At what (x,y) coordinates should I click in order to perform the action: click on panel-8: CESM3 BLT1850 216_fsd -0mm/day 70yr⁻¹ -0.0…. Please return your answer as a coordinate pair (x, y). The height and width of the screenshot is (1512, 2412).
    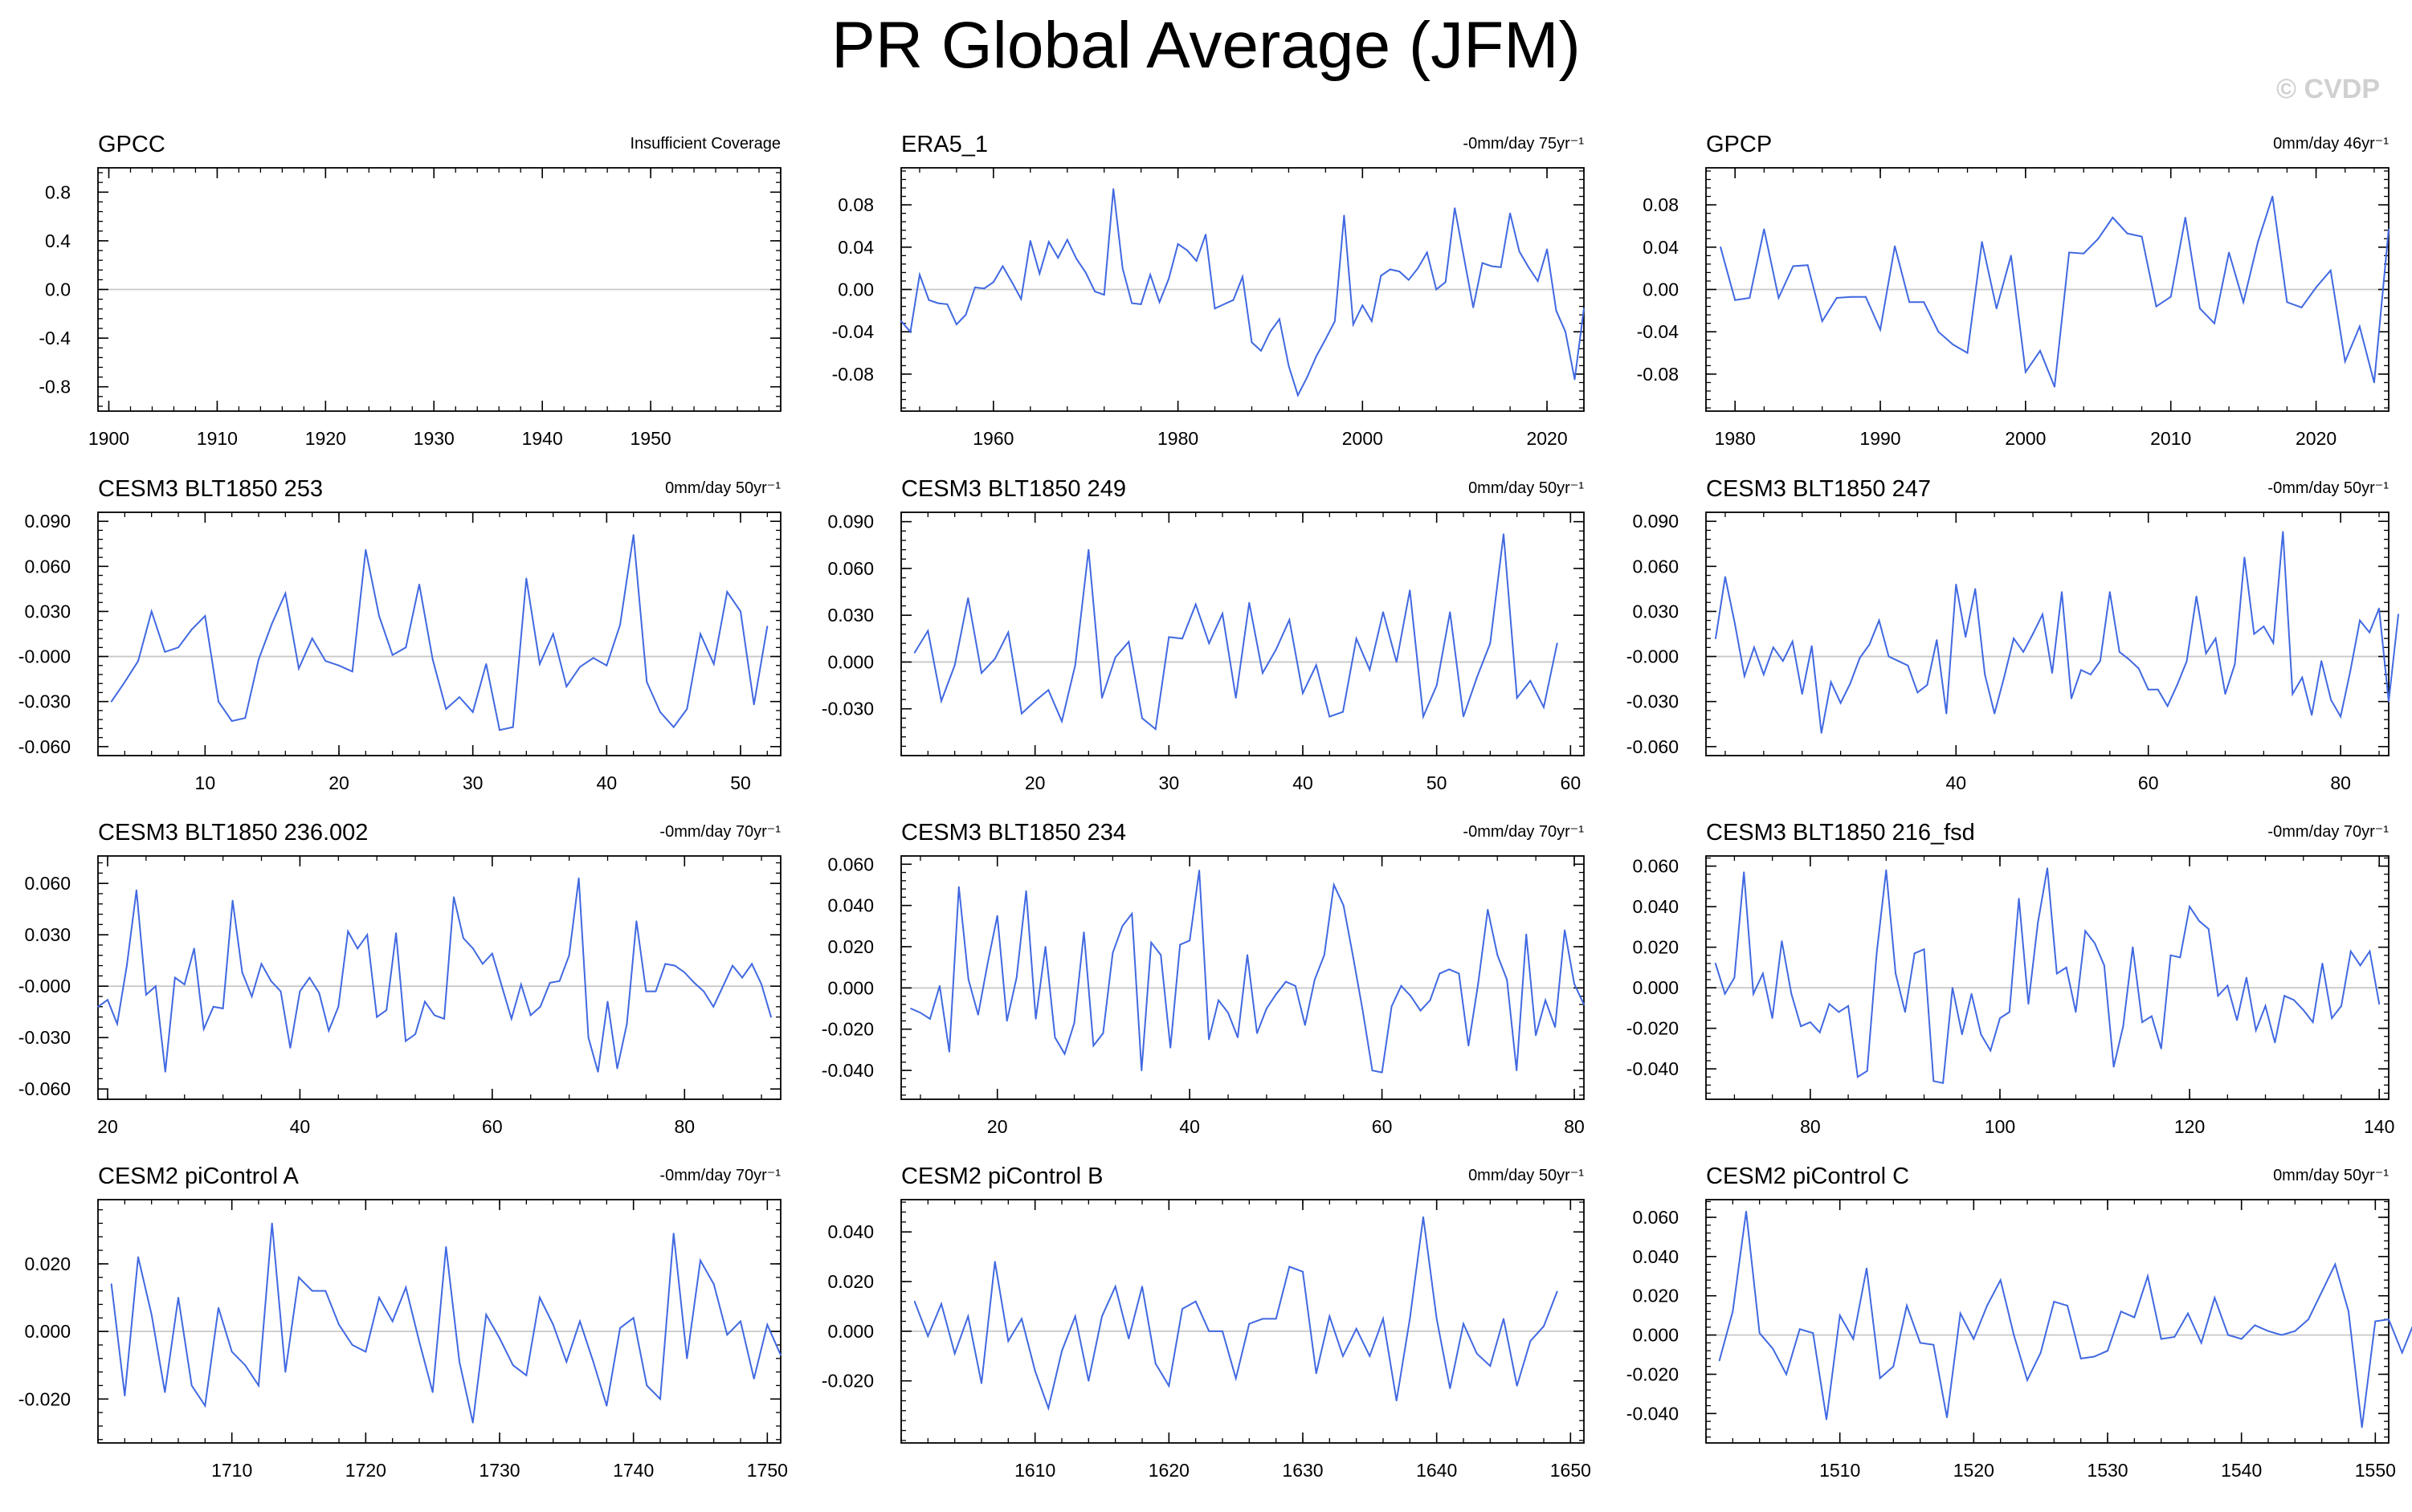
    Looking at the image, I should click on (2010, 978).